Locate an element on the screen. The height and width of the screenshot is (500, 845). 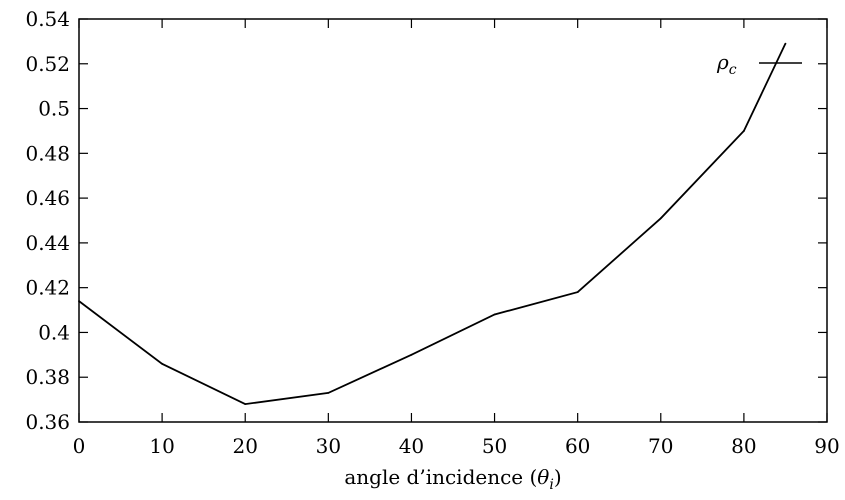
y-tick-label: 0.42 is located at coordinates (47, 288).